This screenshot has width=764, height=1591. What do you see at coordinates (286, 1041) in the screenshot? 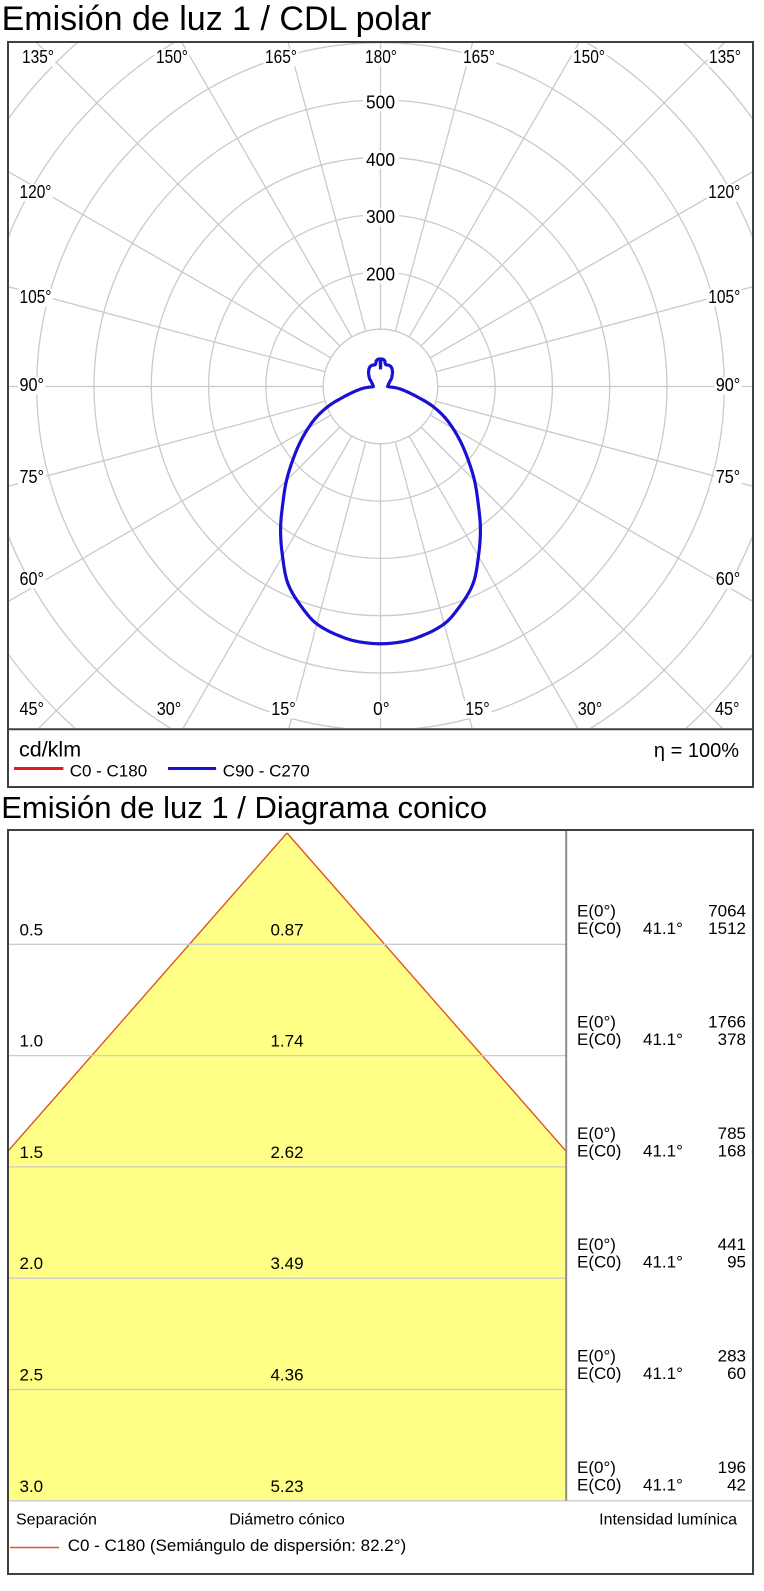
I see `svg-text: 1.74` at bounding box center [286, 1041].